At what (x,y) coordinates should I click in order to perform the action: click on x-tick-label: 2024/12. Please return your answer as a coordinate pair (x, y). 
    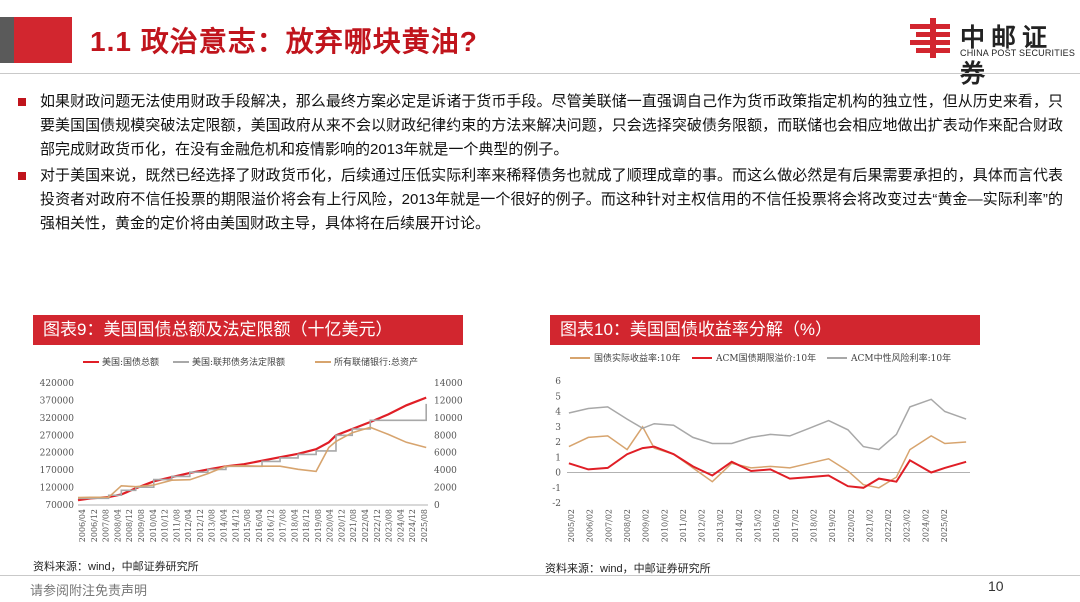
    Looking at the image, I should click on (412, 525).